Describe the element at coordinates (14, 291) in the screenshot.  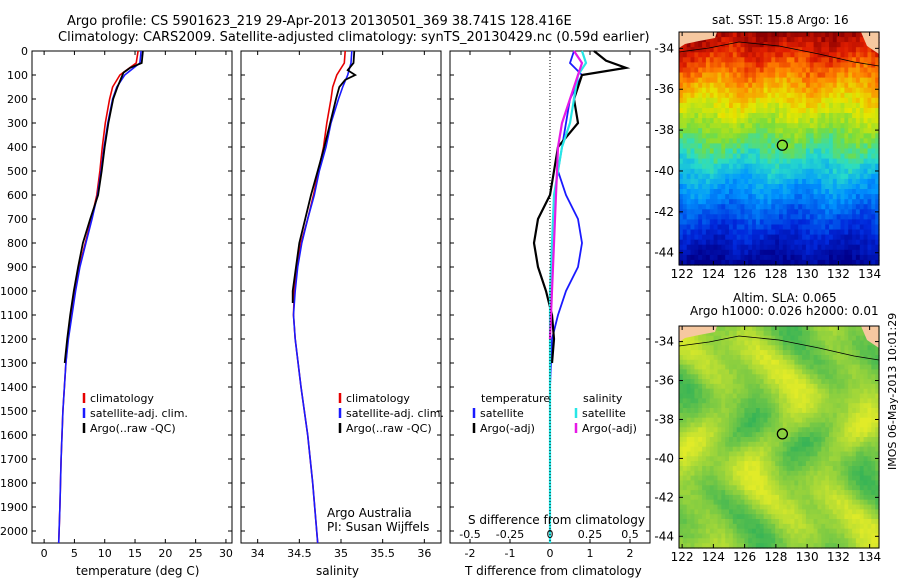
I see `y-tick-label: 1000` at that location.